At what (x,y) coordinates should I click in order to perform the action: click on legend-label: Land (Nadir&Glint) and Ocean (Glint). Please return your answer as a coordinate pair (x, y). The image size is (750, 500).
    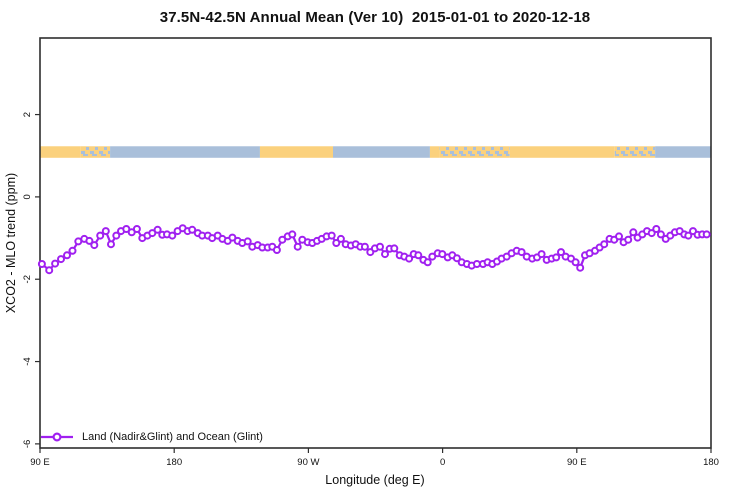
    Looking at the image, I should click on (172, 437).